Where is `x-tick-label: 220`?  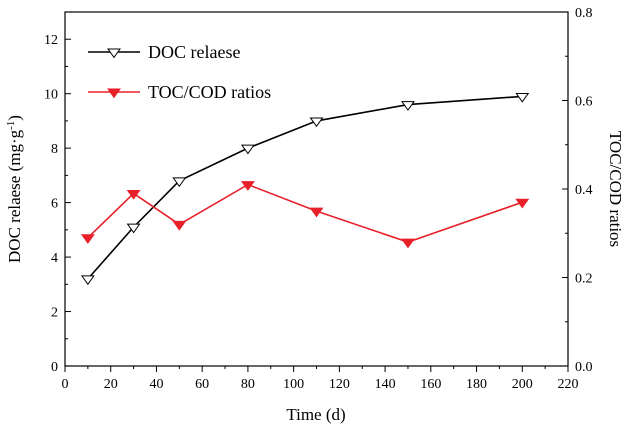
x-tick-label: 220 is located at coordinates (568, 384).